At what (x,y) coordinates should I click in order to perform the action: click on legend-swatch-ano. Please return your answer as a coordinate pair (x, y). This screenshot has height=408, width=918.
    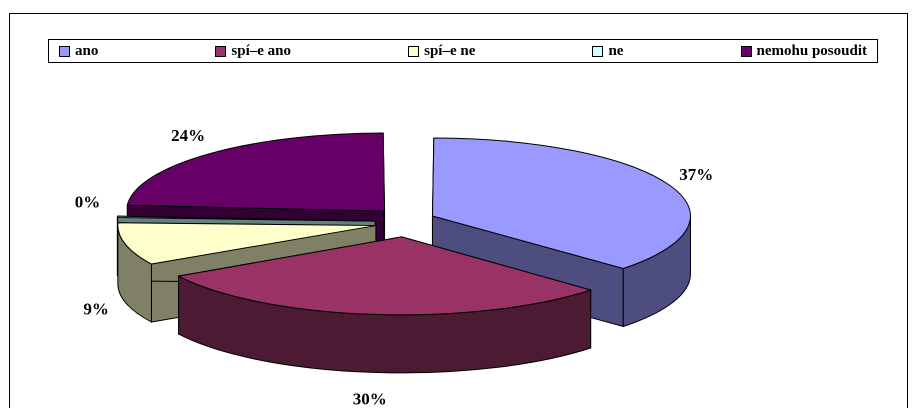
    Looking at the image, I should click on (64, 51).